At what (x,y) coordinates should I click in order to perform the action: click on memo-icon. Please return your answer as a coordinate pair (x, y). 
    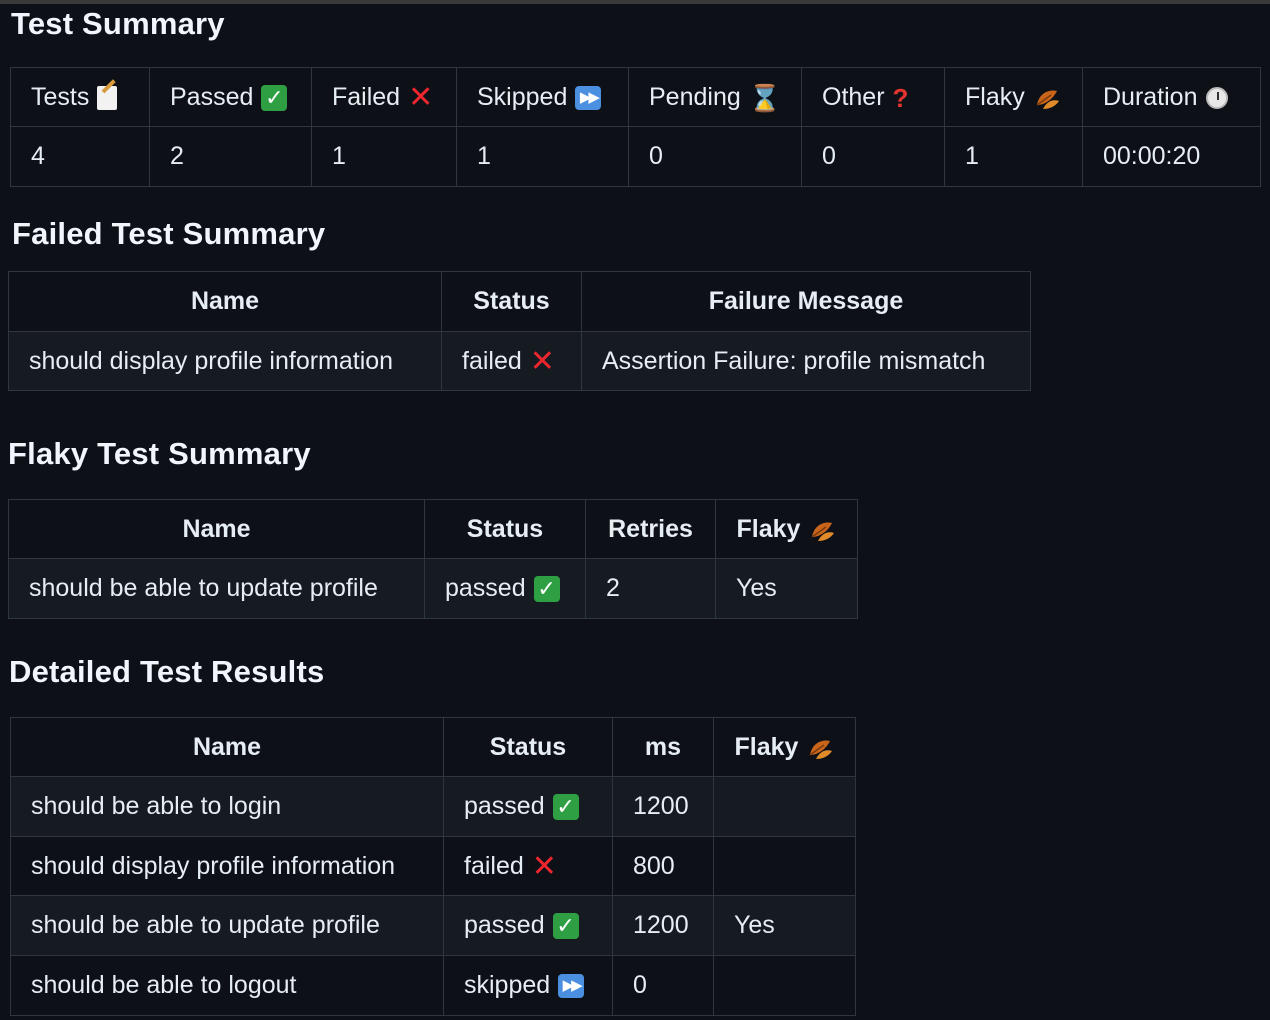
    Looking at the image, I should click on (107, 97).